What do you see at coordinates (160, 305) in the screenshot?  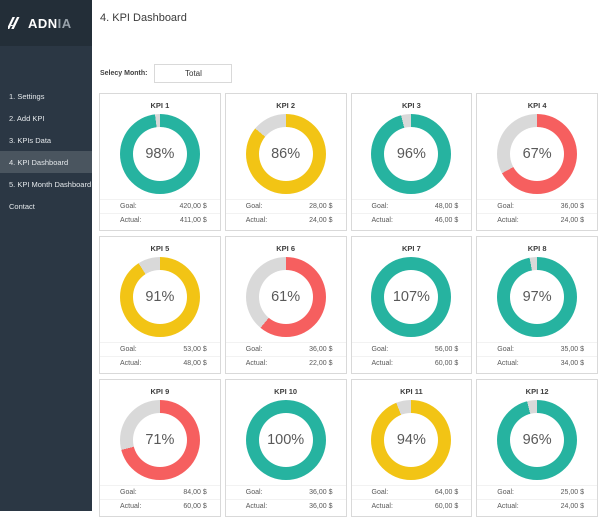 I see `kpi-card: KPI 5 91% Goal: 53,00 $ Actual: 48,00 $` at bounding box center [160, 305].